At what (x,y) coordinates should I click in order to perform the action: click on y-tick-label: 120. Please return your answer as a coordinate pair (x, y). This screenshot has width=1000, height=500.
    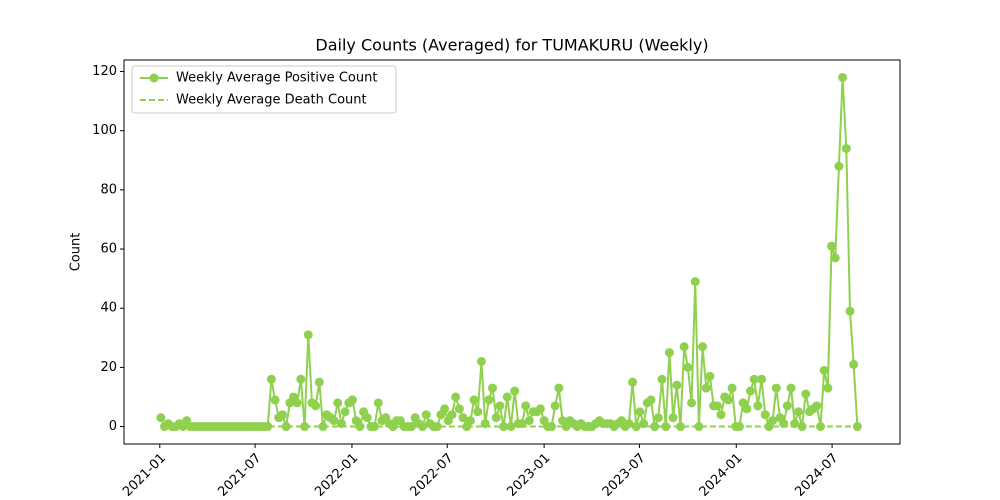
    Looking at the image, I should click on (104, 71).